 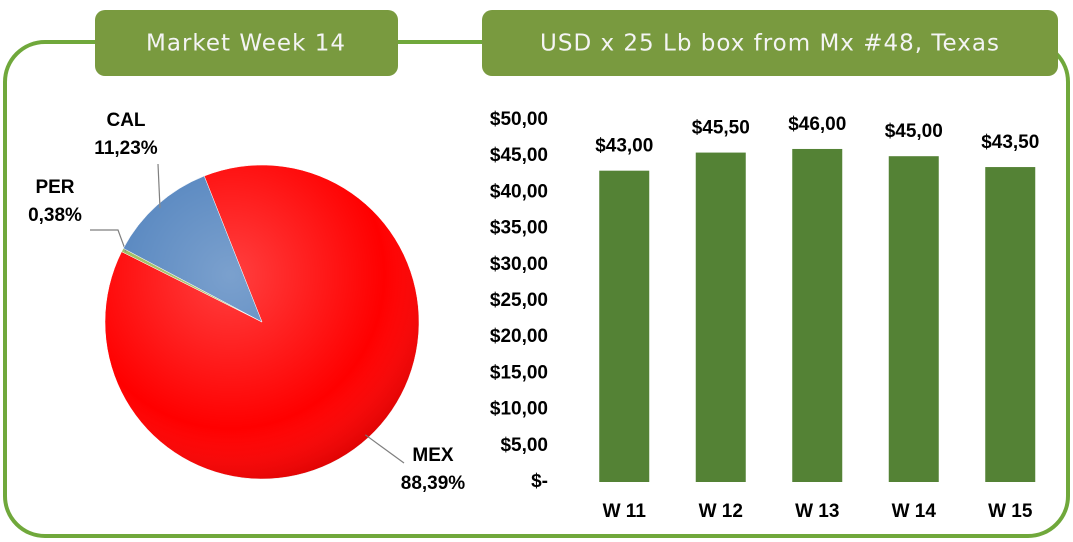 What do you see at coordinates (519, 300) in the screenshot?
I see `y-tick-label: $25,00` at bounding box center [519, 300].